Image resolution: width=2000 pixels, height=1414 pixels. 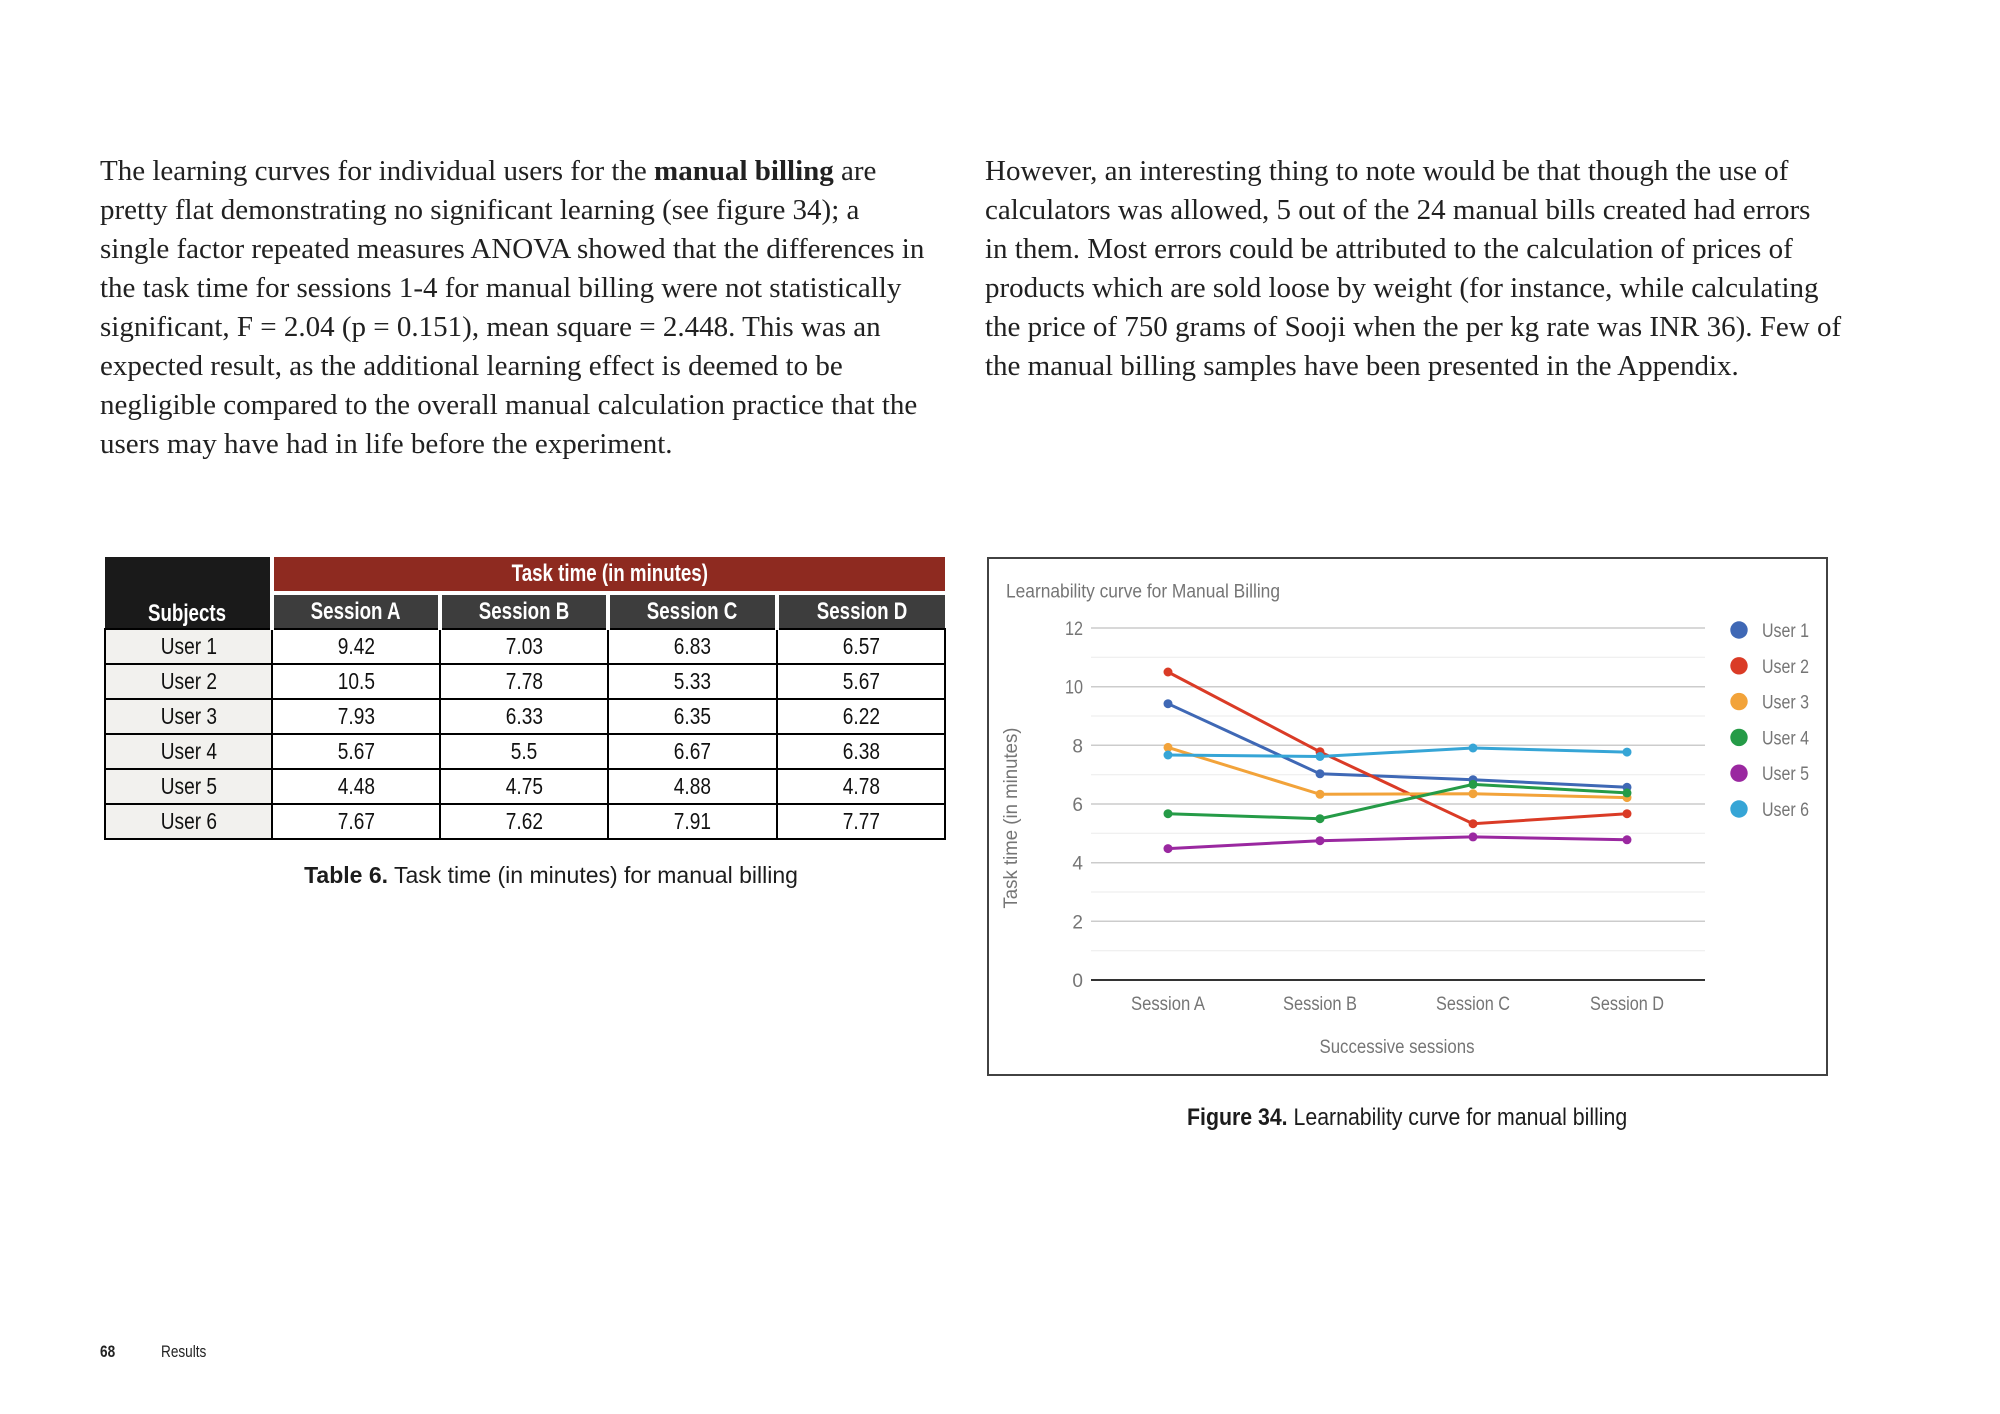 I want to click on svg-text: Session C, so click(x=1473, y=1004).